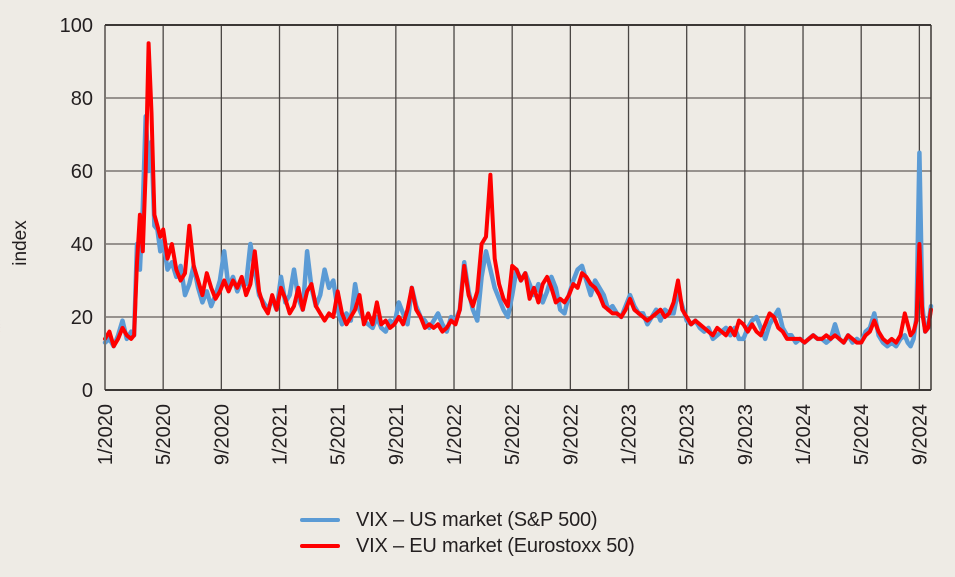  I want to click on x-tick-label: 5/2023, so click(688, 434).